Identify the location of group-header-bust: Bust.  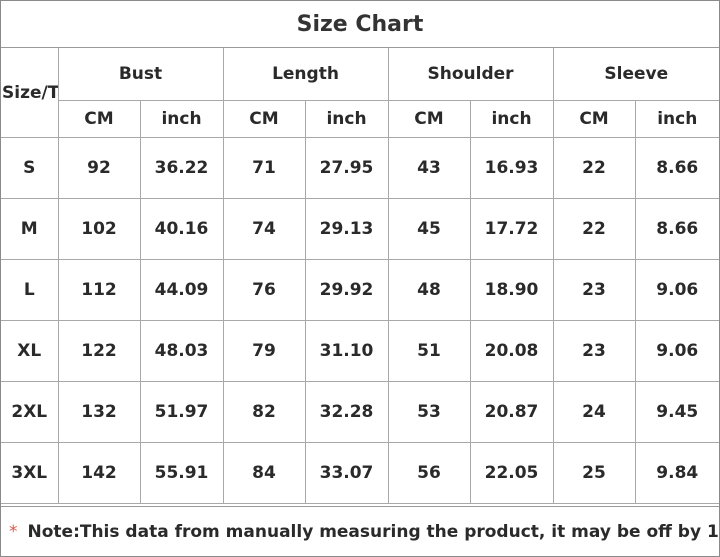
(140, 74).